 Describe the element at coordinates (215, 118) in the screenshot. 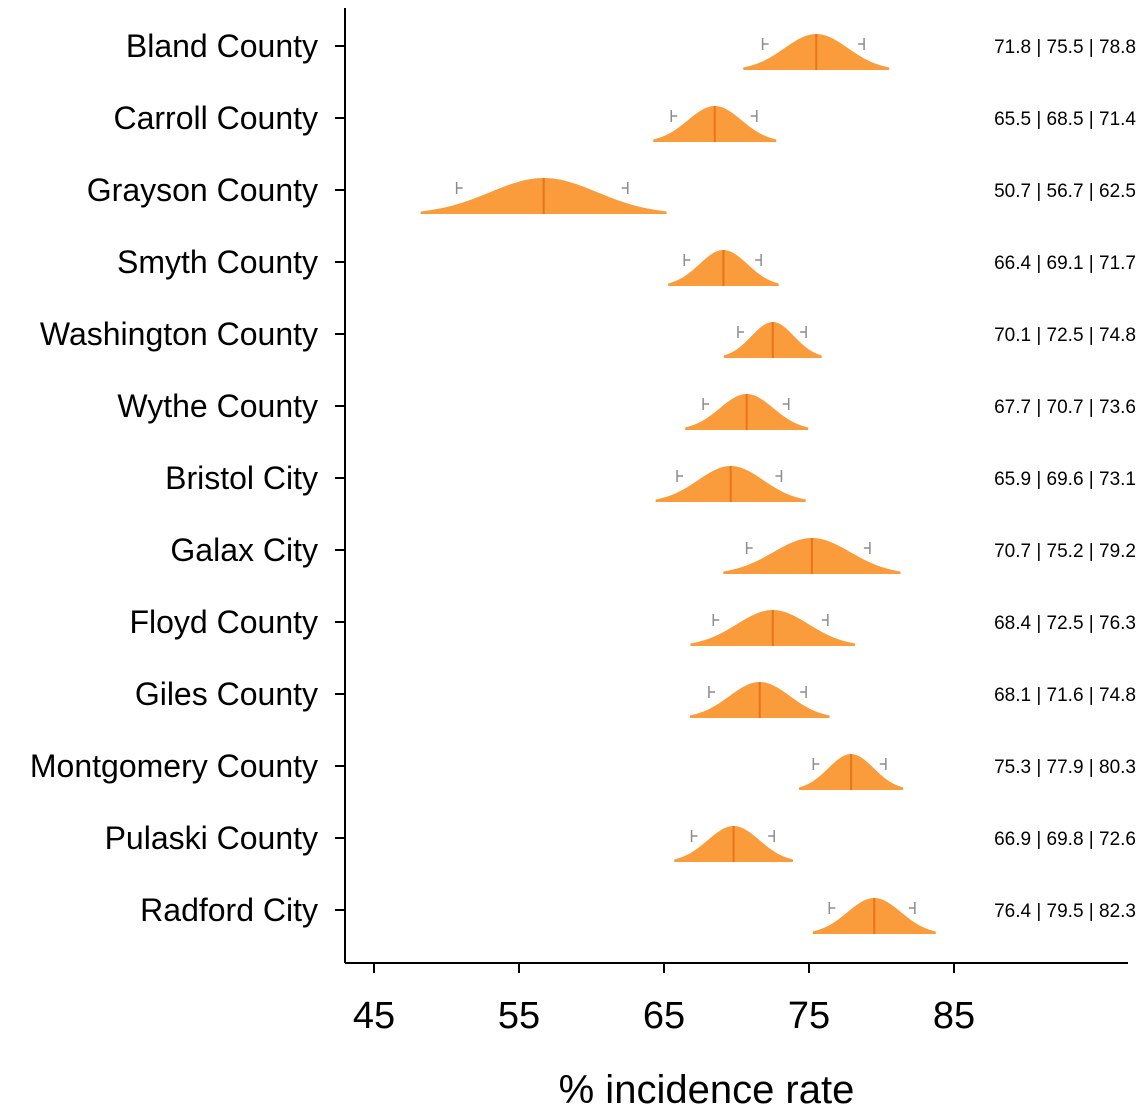

I see `category-label: Carroll County` at that location.